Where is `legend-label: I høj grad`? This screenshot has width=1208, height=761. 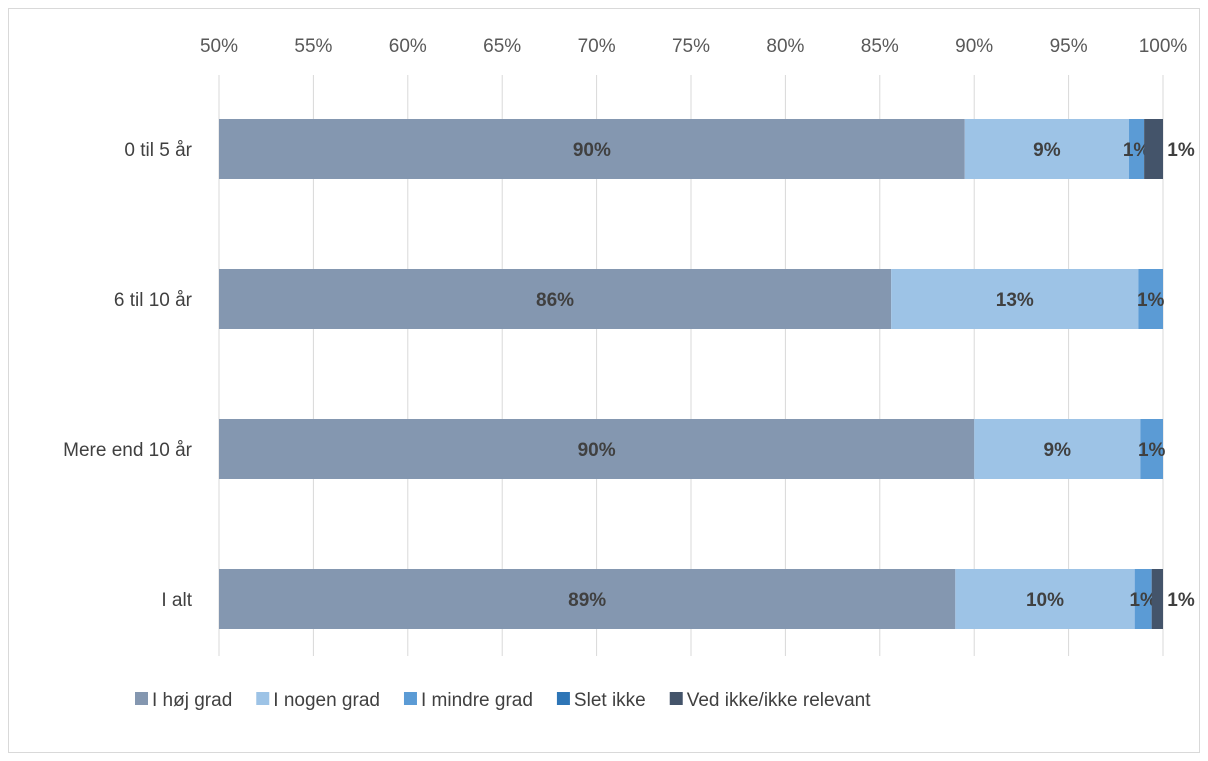 legend-label: I høj grad is located at coordinates (192, 700).